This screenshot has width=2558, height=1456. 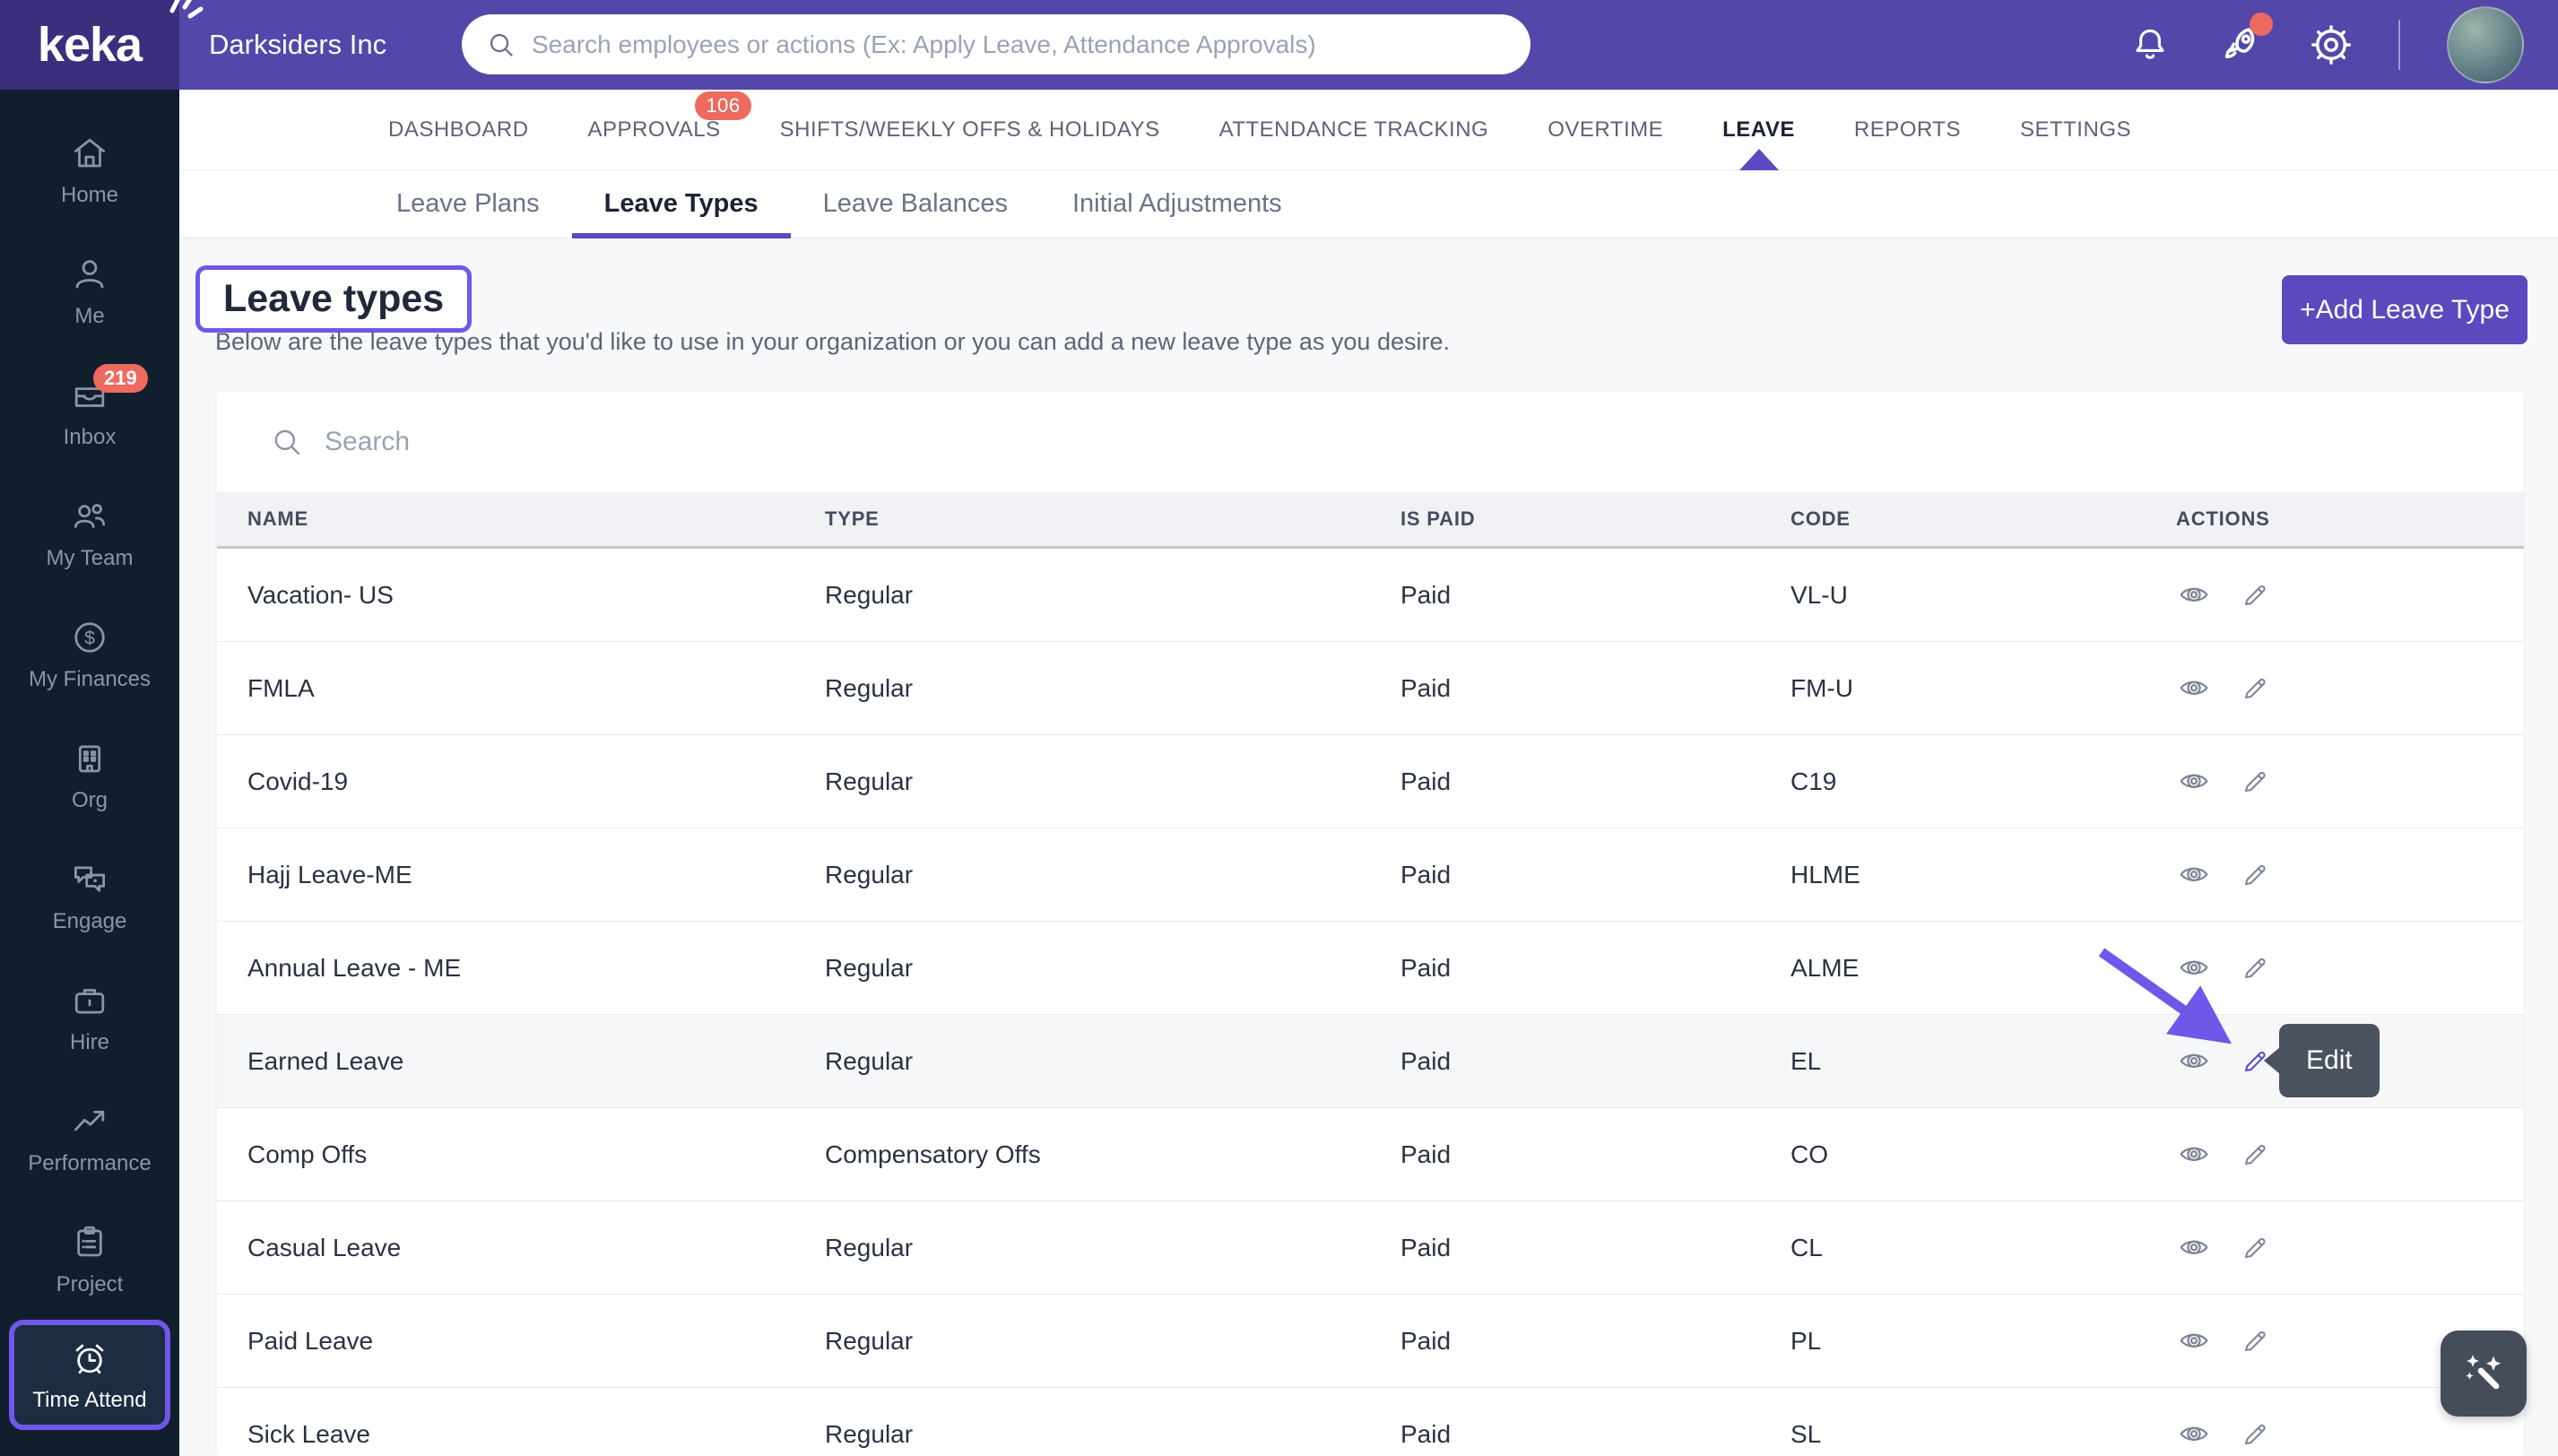 What do you see at coordinates (1814, 781) in the screenshot?
I see `cell-code: C19` at bounding box center [1814, 781].